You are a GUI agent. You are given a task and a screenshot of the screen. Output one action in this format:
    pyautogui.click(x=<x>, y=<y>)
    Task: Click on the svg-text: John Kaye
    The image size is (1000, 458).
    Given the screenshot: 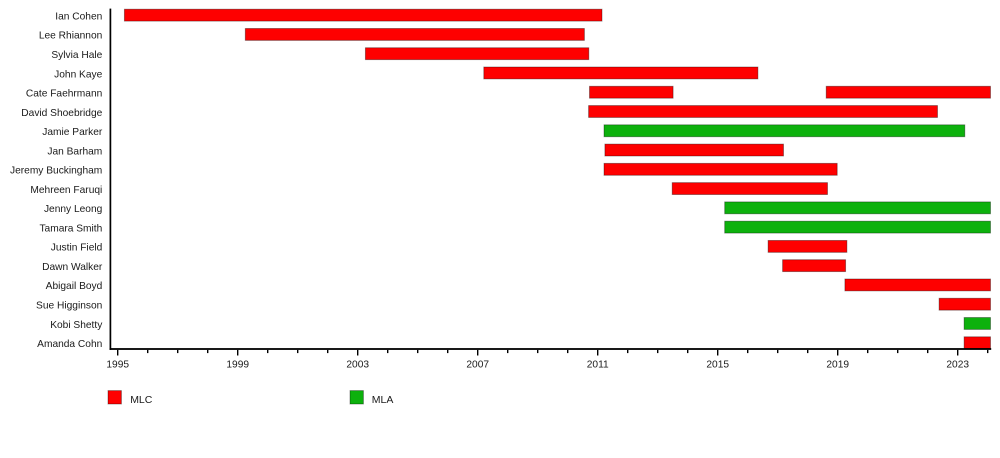 What is the action you would take?
    pyautogui.click(x=78, y=74)
    